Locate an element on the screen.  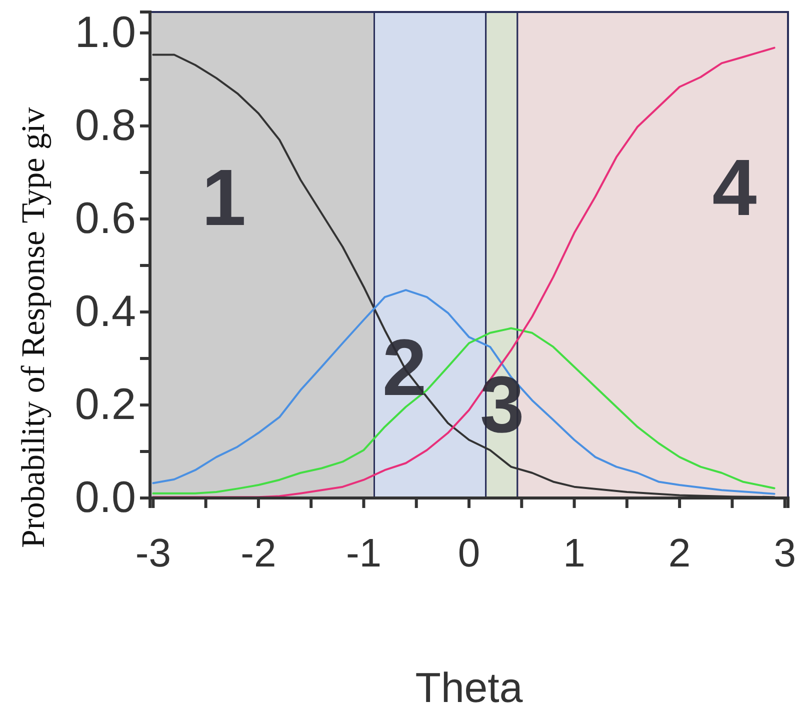
band-label: 1 is located at coordinates (224, 197).